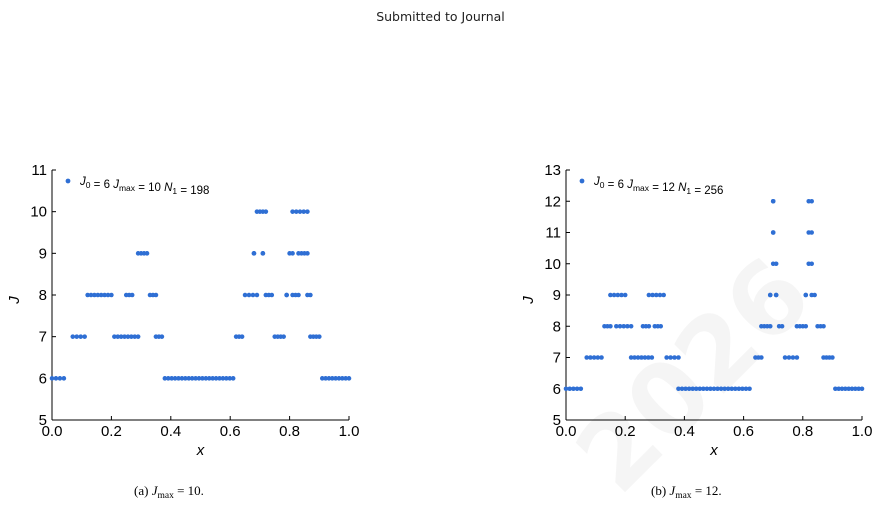  Describe the element at coordinates (566, 431) in the screenshot. I see `x-tick-label: 0.0` at that location.